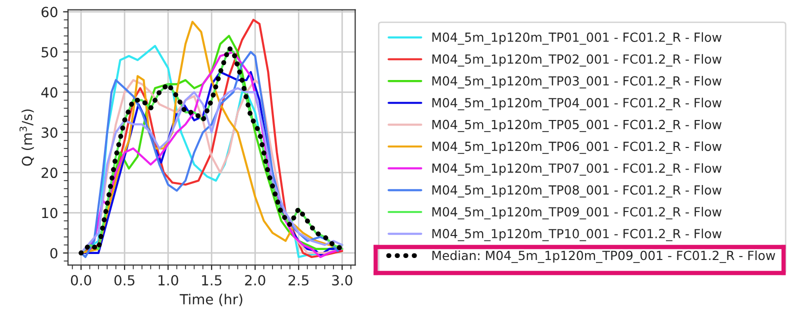 The height and width of the screenshot is (326, 800). I want to click on legend-label: M04_5m_1p120m_TP02_001 - FC01.2_R - Flow, so click(577, 60).